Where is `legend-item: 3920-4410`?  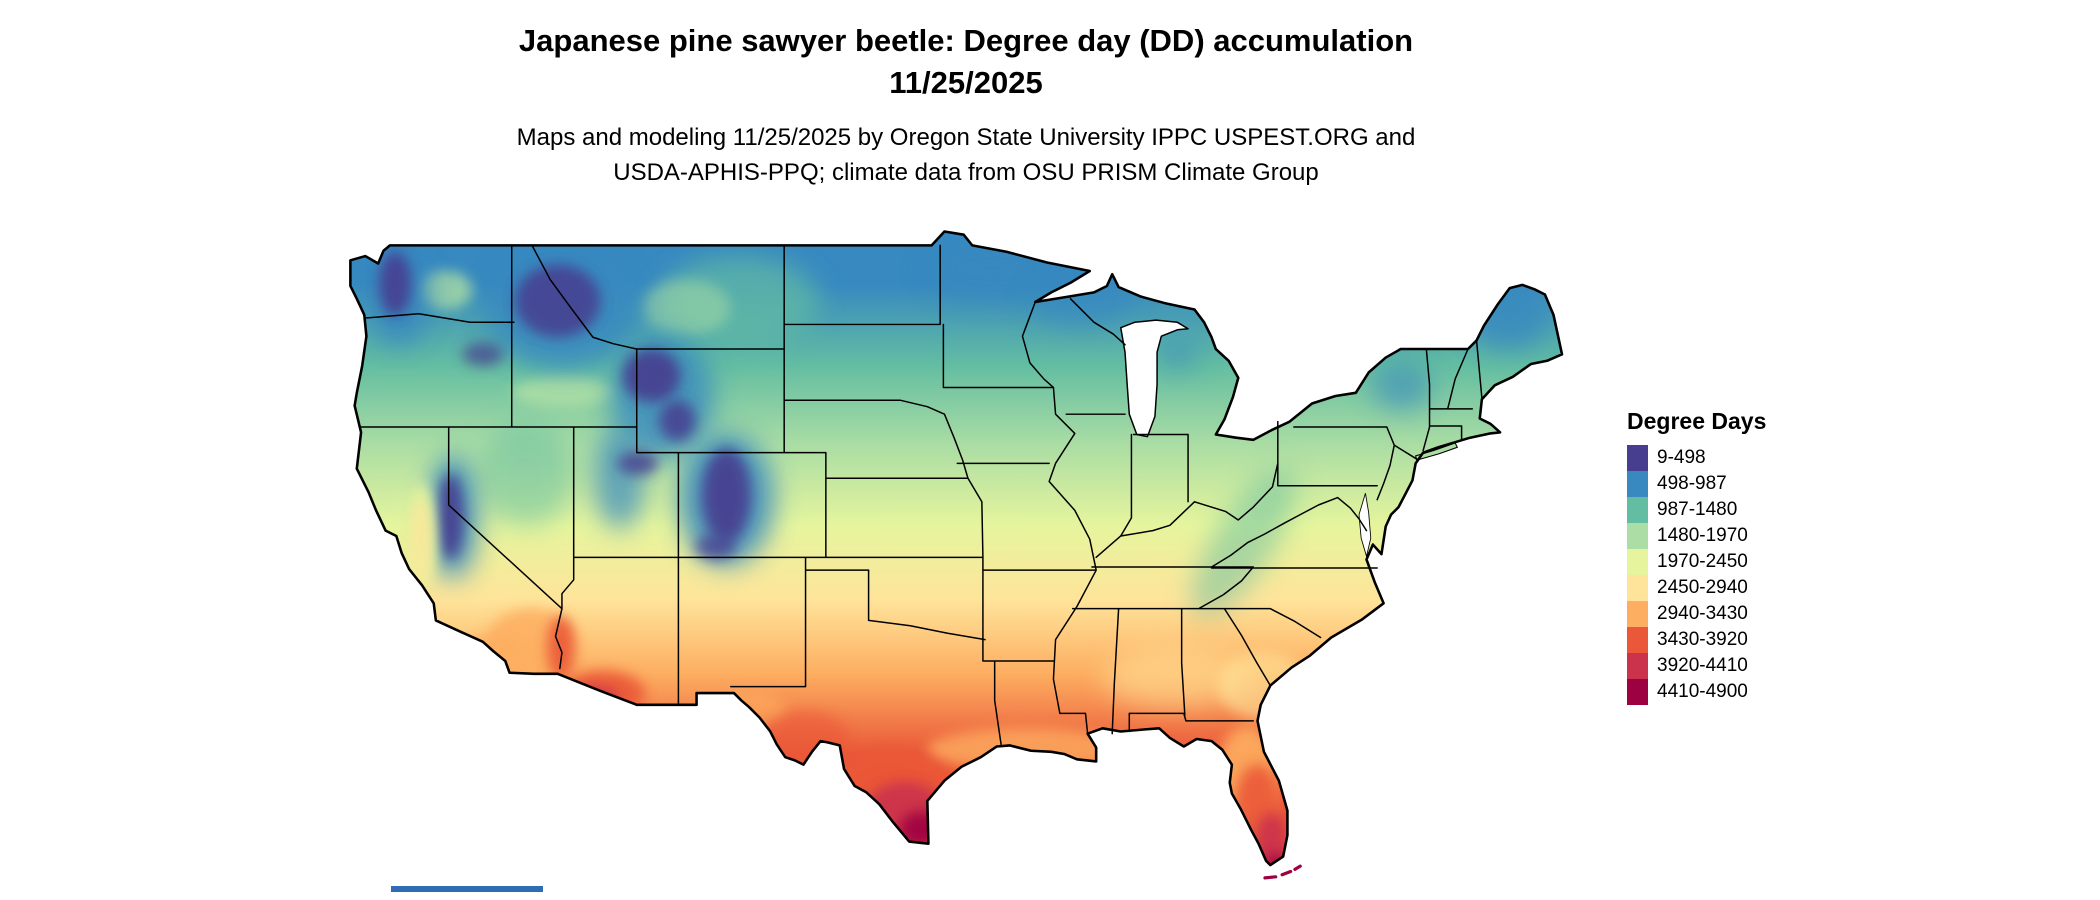 legend-item: 3920-4410 is located at coordinates (1696, 666).